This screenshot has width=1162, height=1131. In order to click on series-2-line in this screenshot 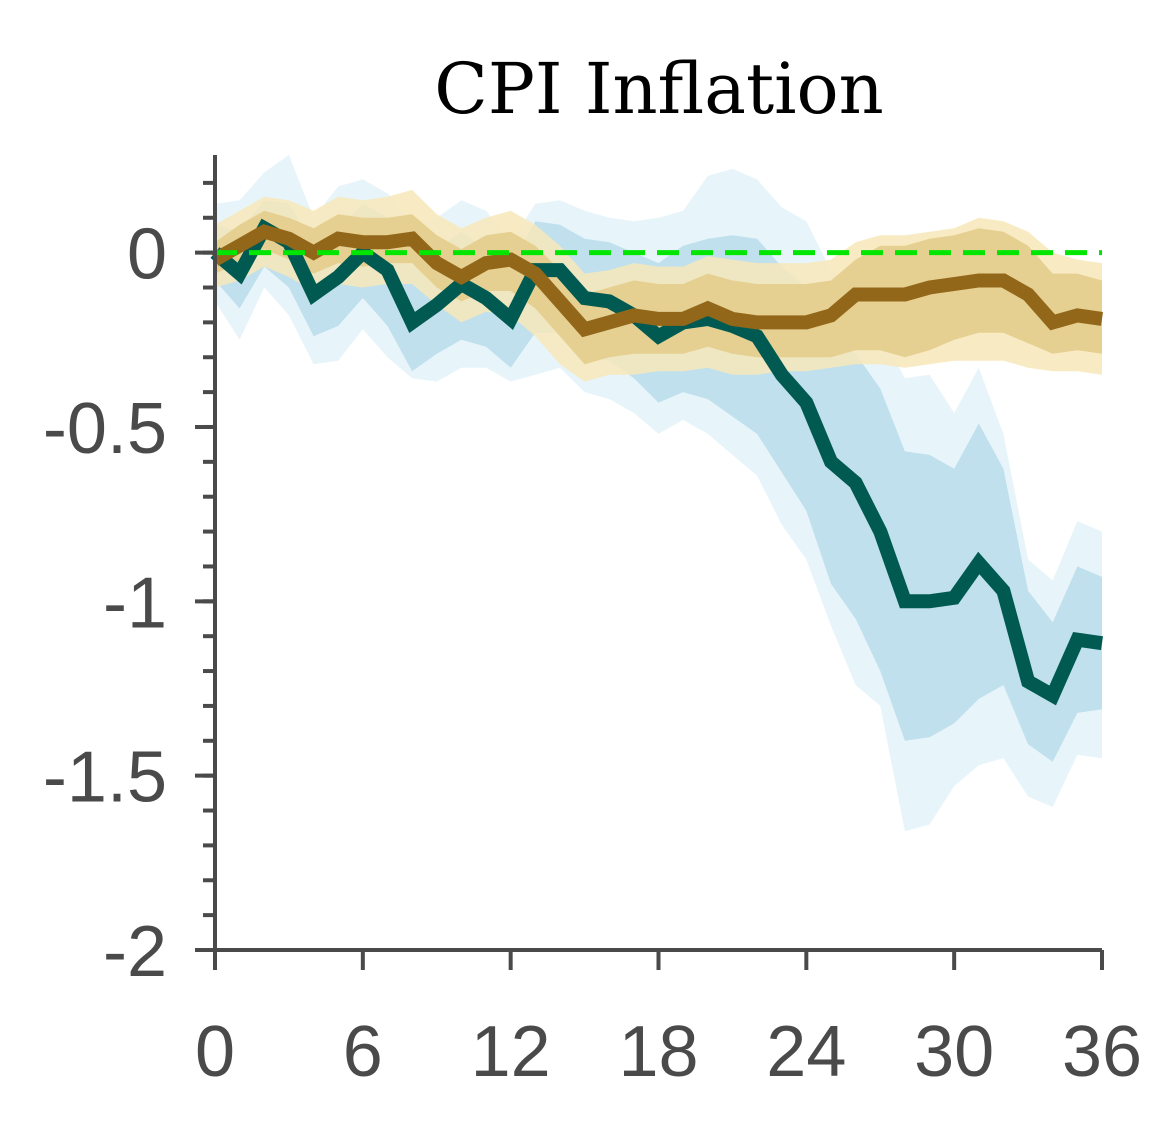, I will do `click(657, 281)`.